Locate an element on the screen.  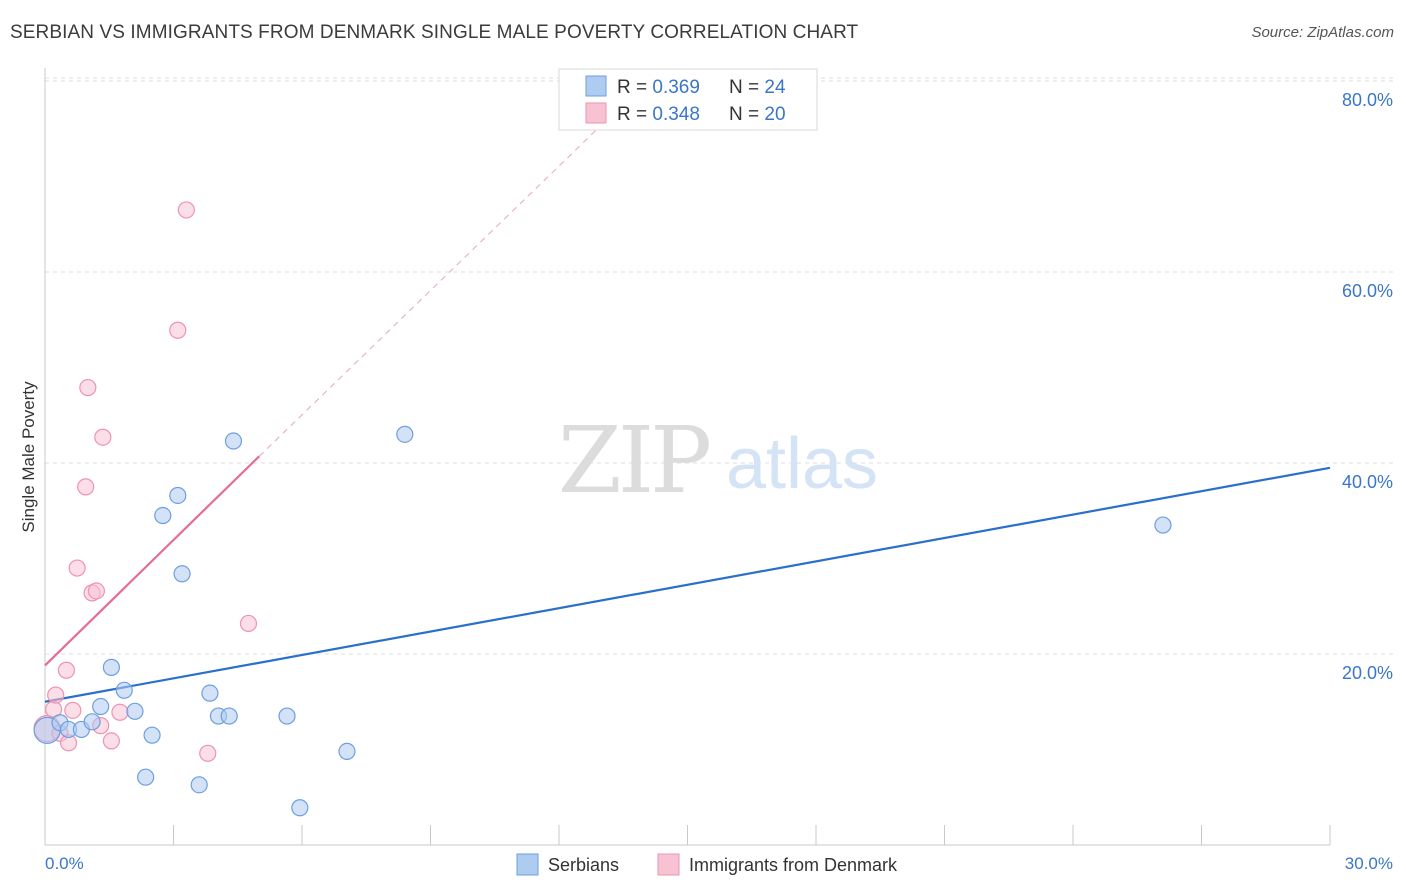
series-denmark-points is located at coordinates (145, 481).